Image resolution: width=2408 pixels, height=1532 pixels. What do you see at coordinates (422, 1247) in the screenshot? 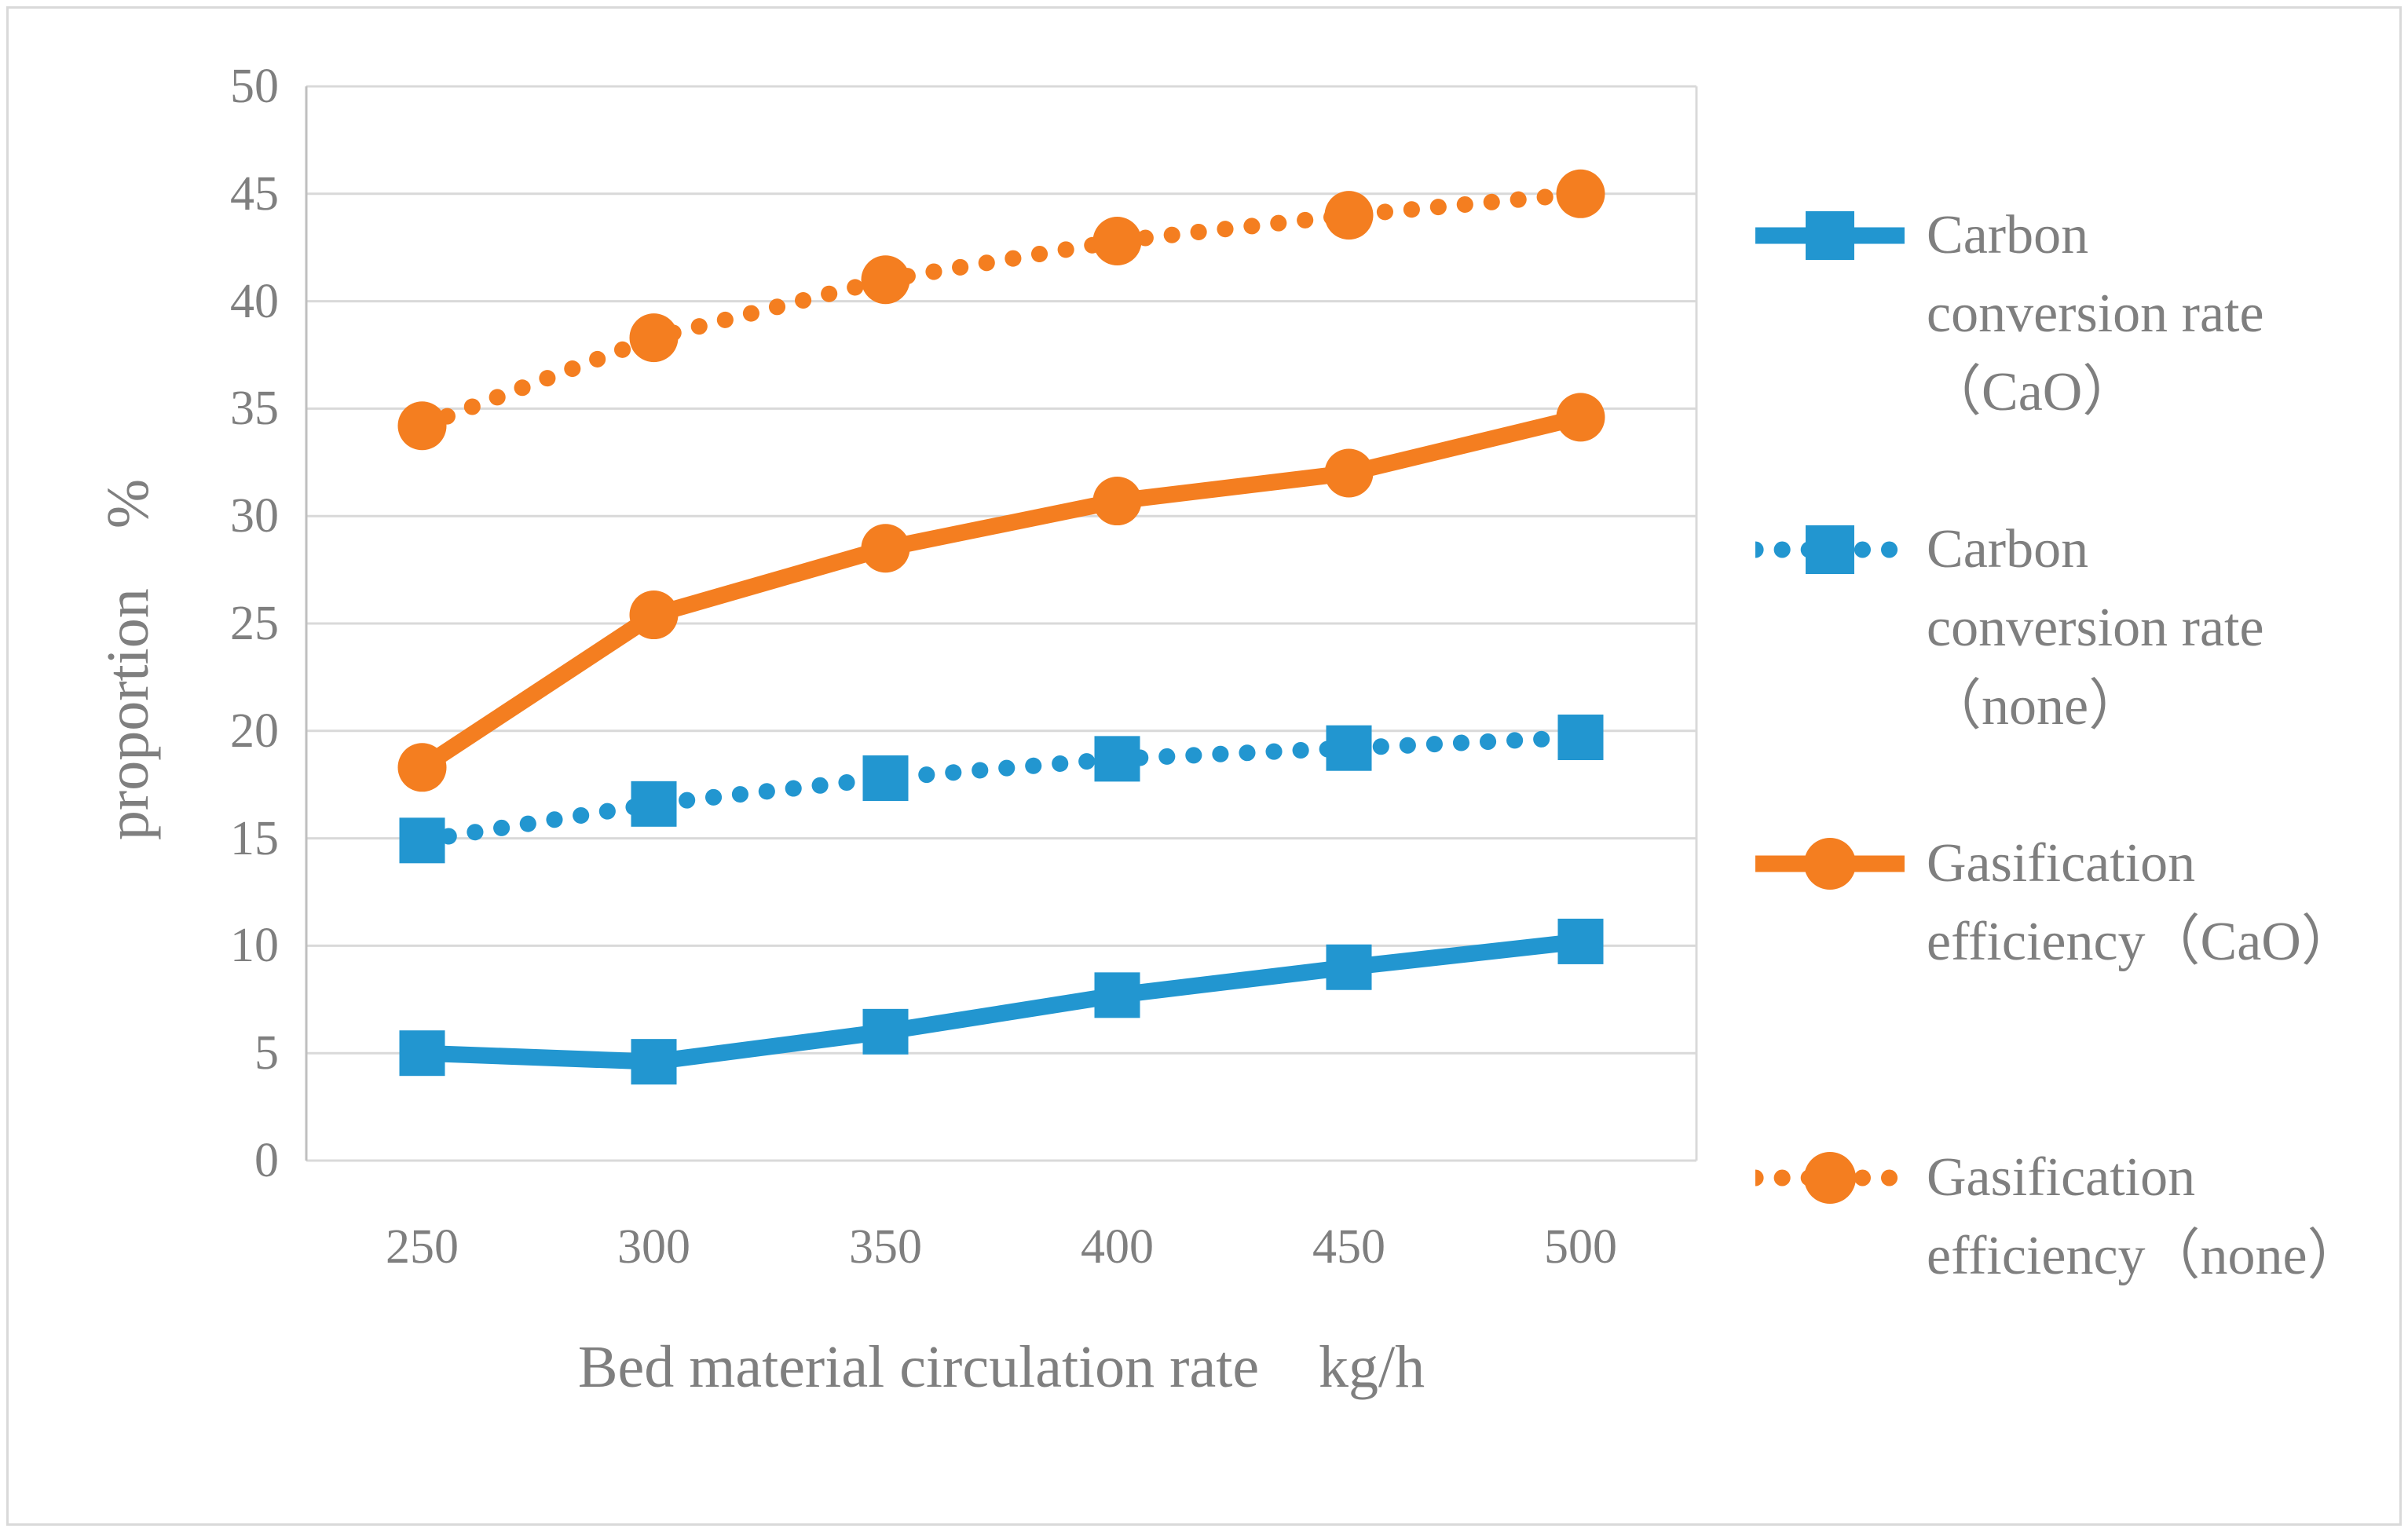
I see `x-tick-label: 250` at bounding box center [422, 1247].